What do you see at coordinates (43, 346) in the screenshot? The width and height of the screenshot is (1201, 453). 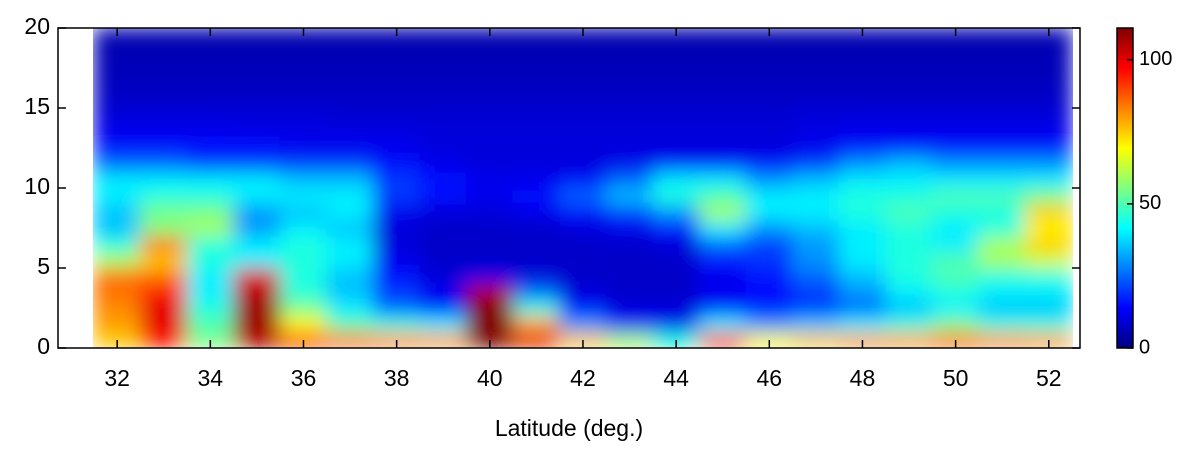 I see `y-tick-label: 0` at bounding box center [43, 346].